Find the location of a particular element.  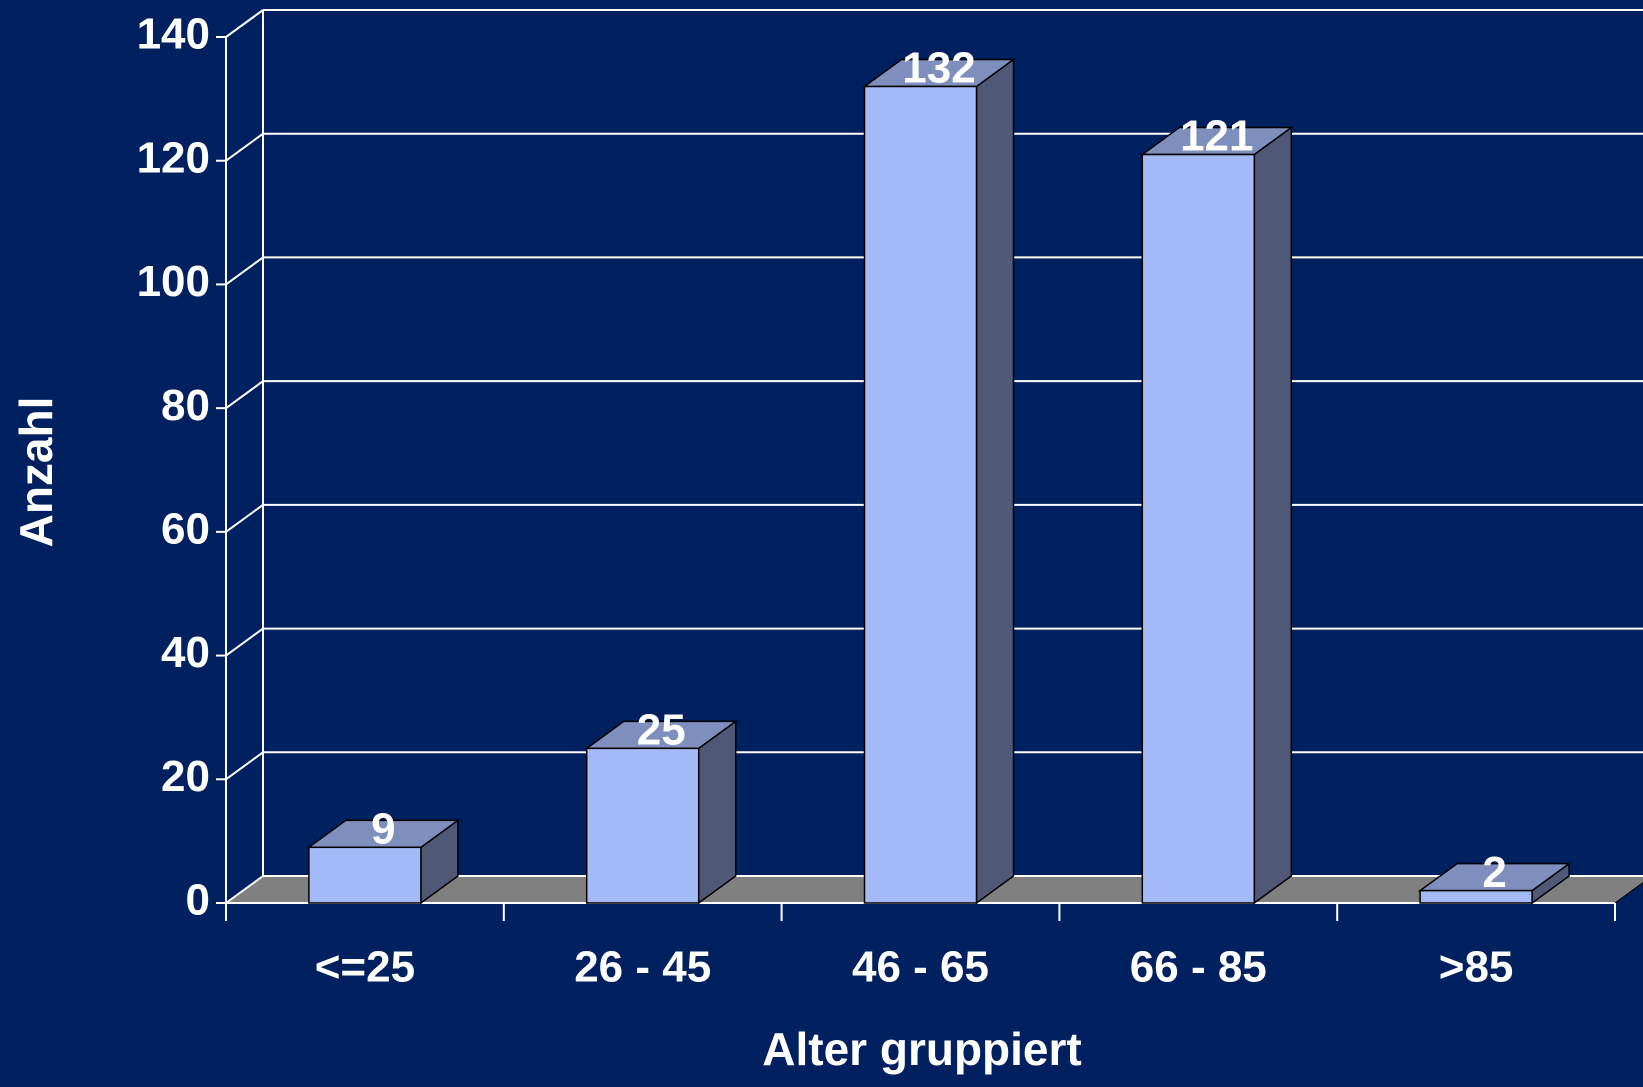

x-tick-label: 26 - 45 is located at coordinates (642, 967).